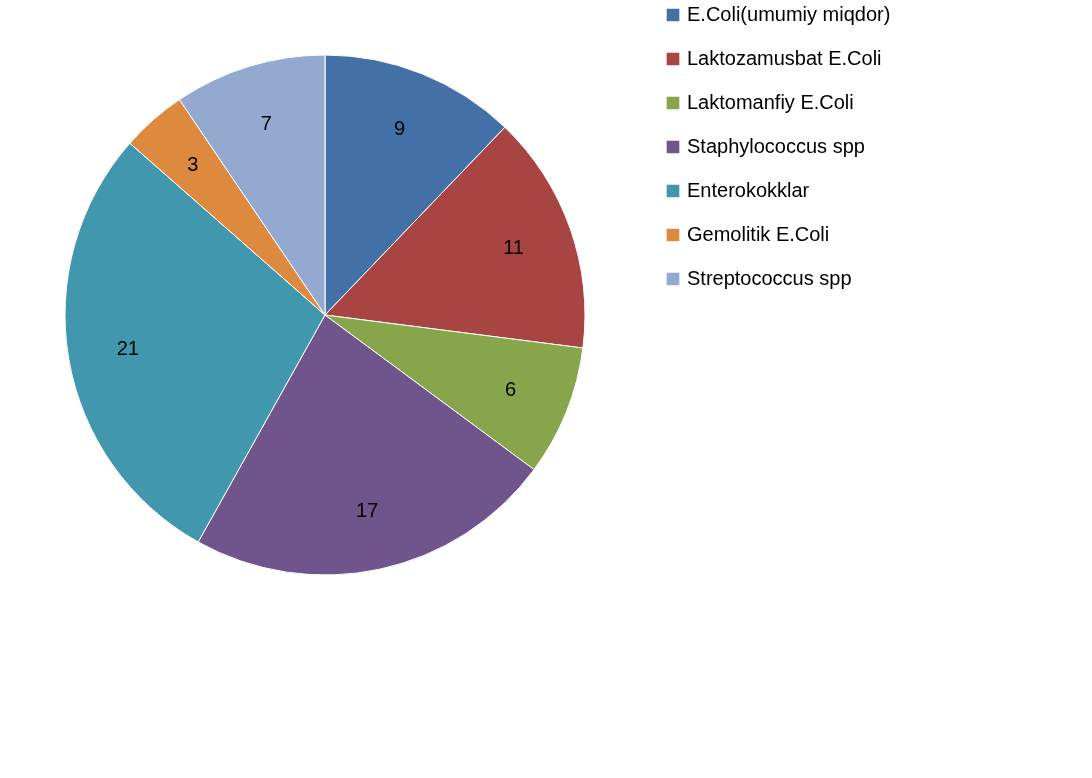  What do you see at coordinates (748, 190) in the screenshot?
I see `legend-label: Enterokokklar` at bounding box center [748, 190].